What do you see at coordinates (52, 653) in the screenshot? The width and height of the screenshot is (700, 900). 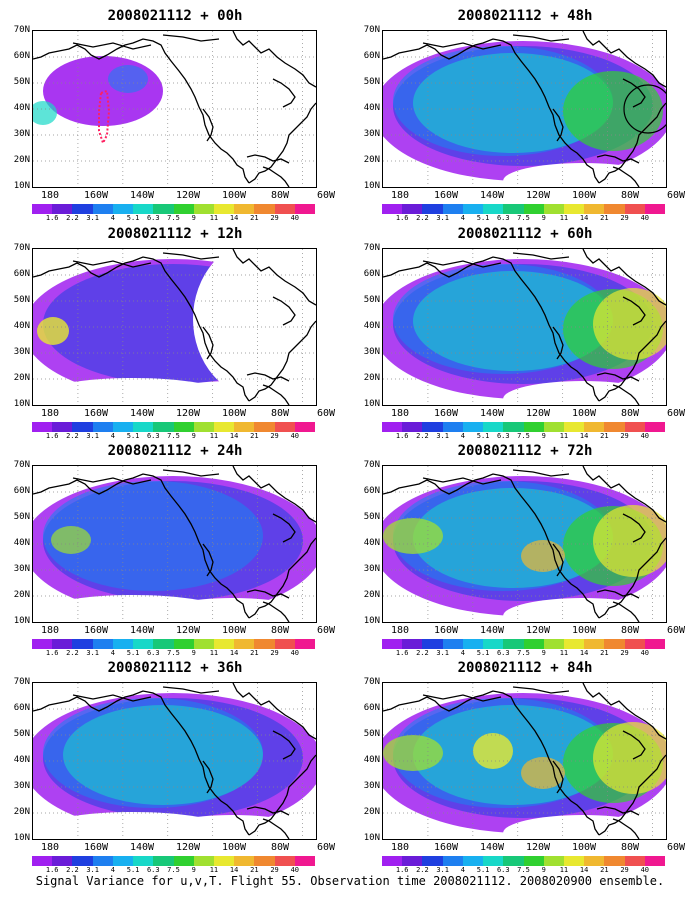 I see `colorbar-label: 1.6` at bounding box center [52, 653].